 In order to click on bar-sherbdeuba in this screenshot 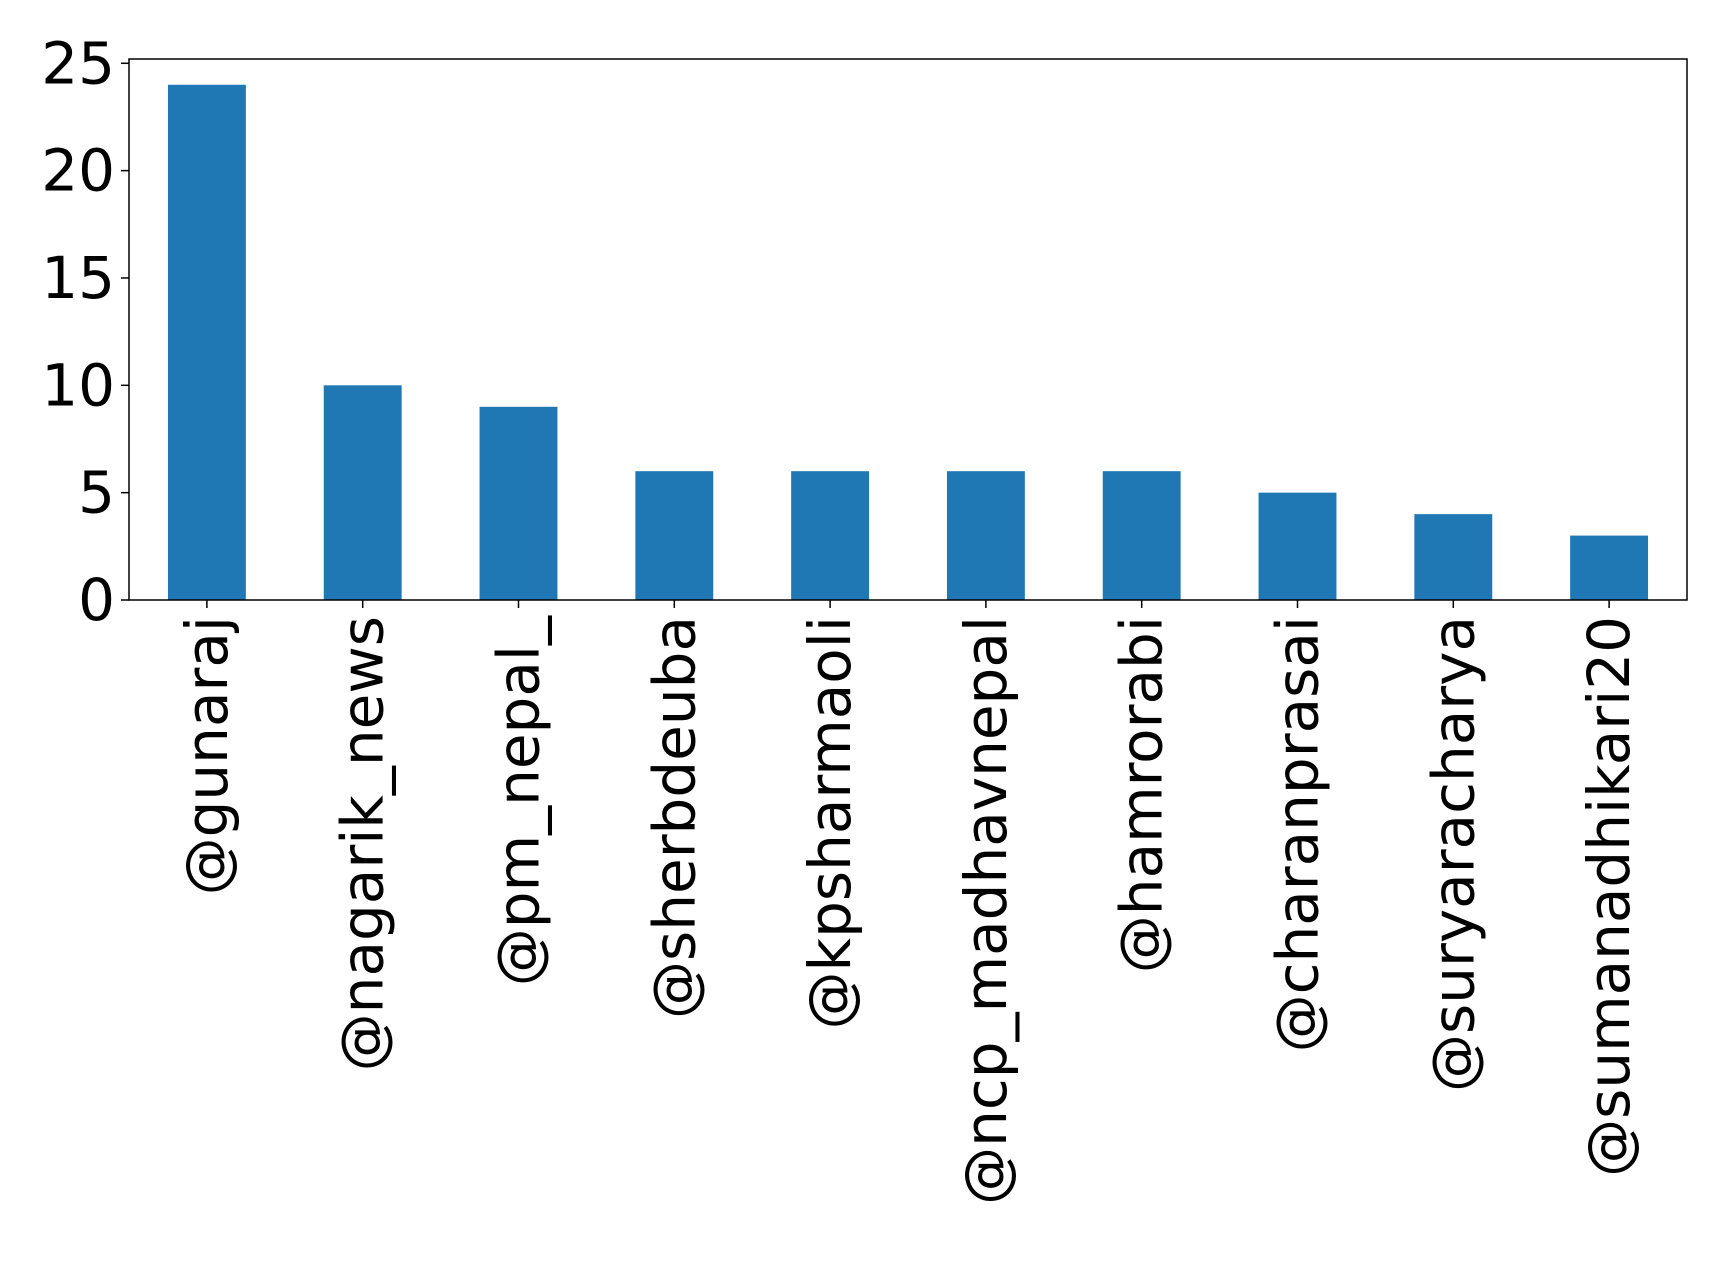, I will do `click(674, 535)`.